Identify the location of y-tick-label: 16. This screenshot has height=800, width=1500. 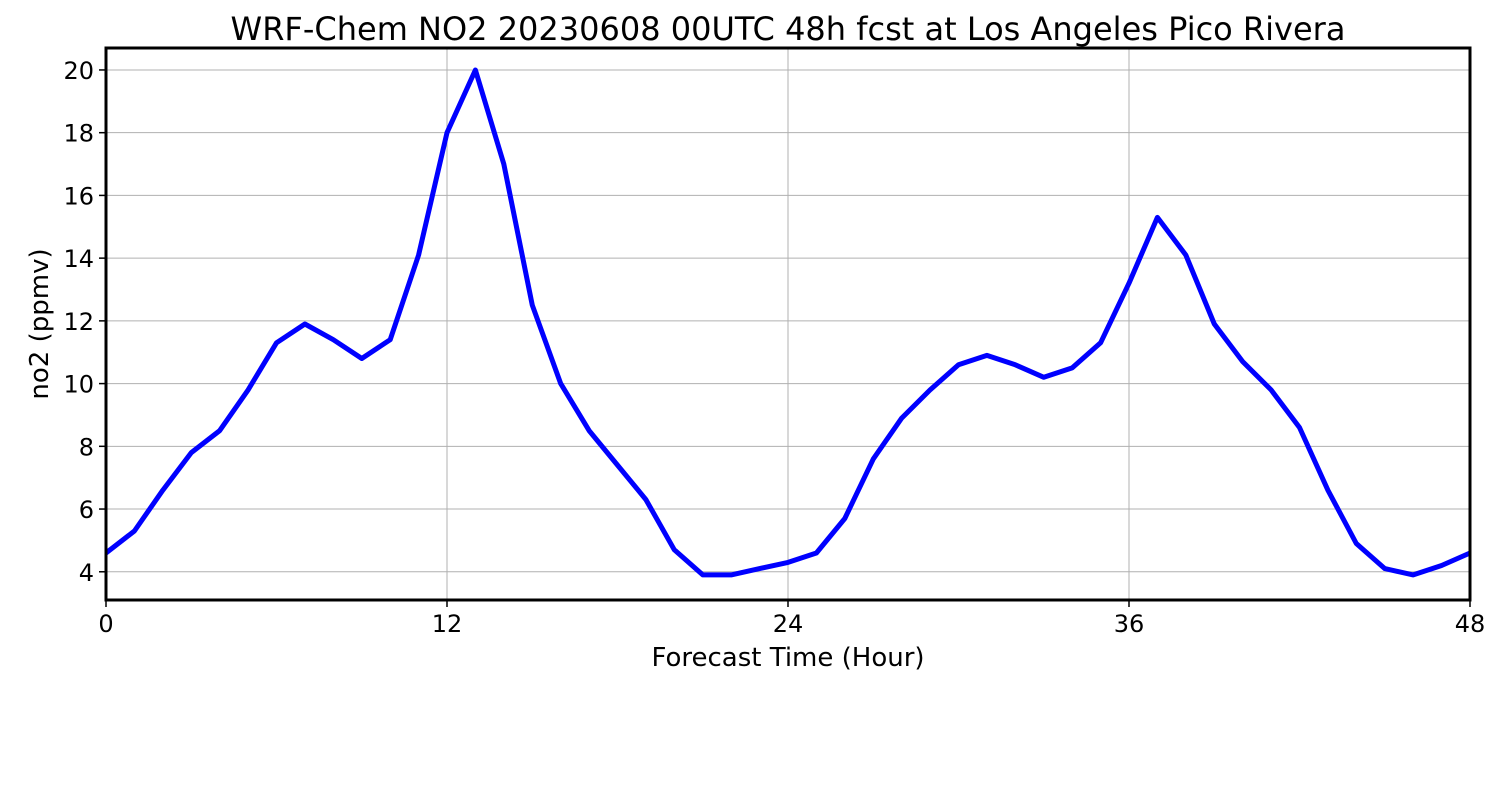
(78, 196).